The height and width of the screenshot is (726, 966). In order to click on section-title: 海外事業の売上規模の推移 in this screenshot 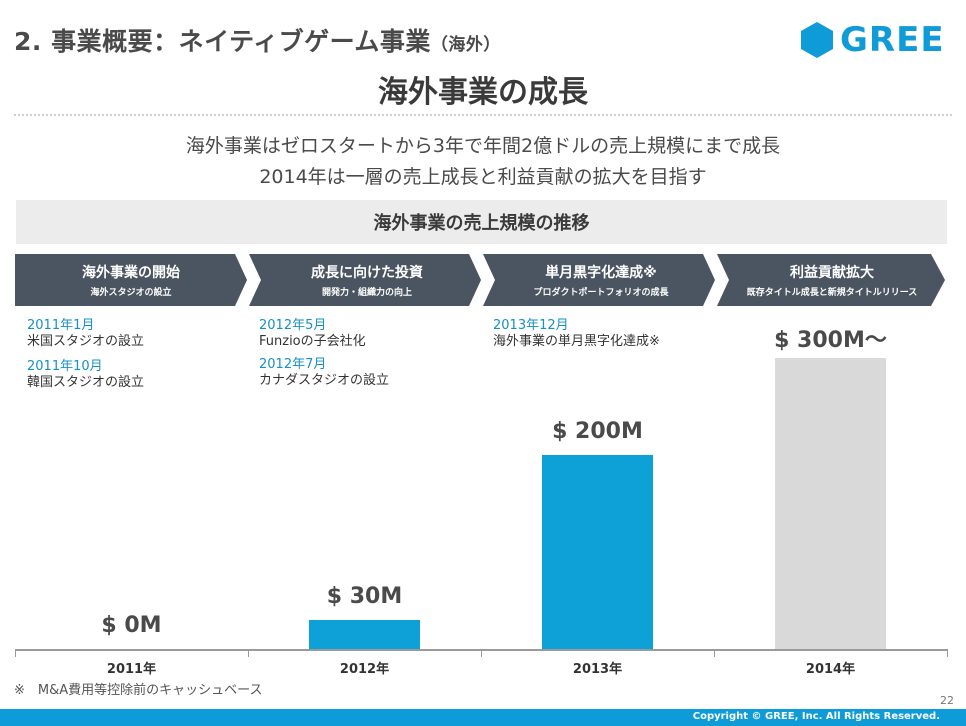, I will do `click(481, 223)`.